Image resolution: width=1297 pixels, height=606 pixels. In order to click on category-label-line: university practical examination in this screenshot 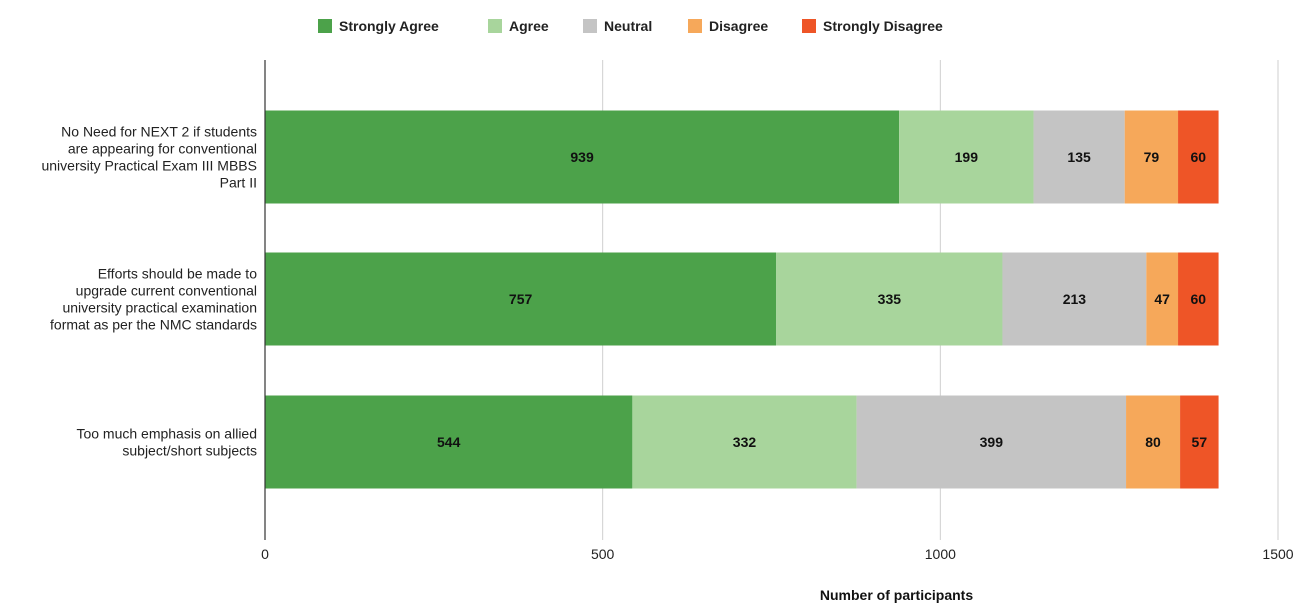, I will do `click(159, 308)`.